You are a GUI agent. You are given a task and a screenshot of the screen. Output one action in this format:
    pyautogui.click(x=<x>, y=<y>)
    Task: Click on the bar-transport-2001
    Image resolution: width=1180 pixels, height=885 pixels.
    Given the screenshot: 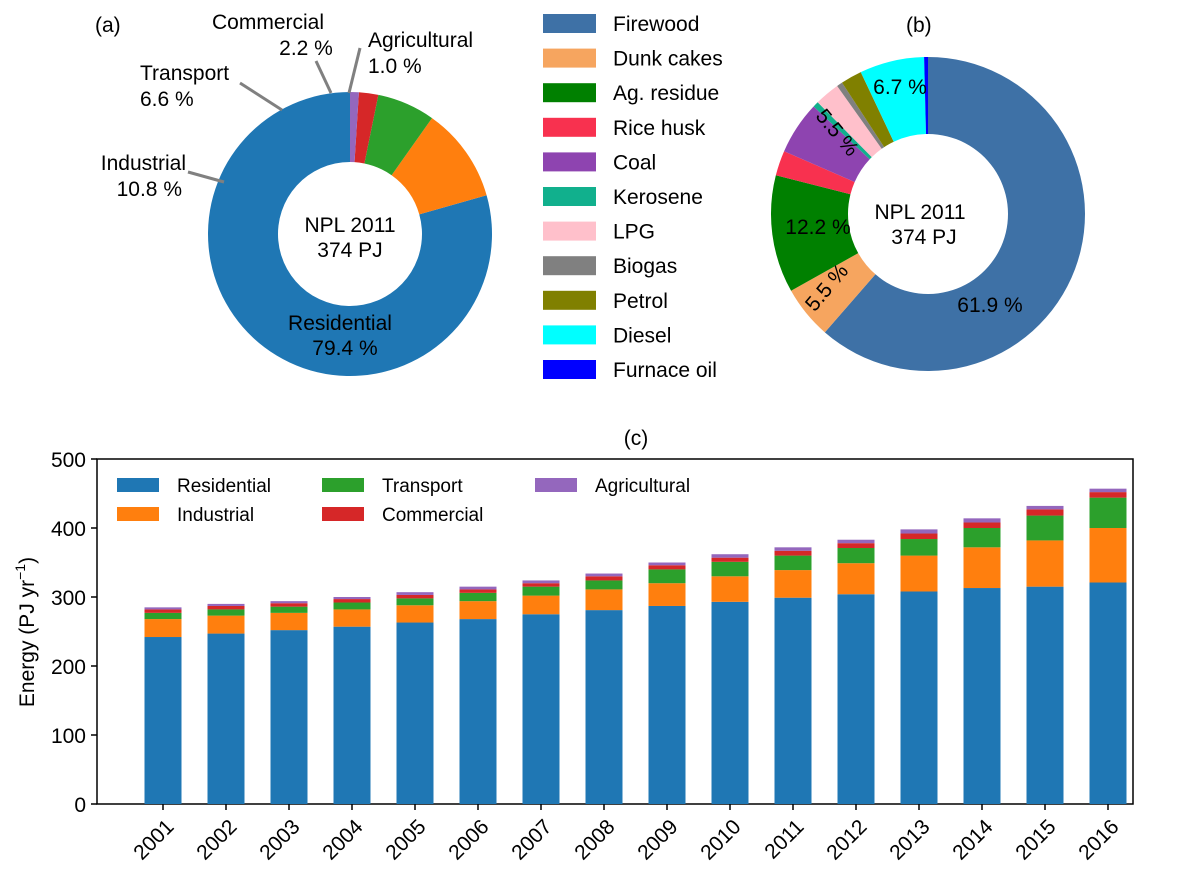 What is the action you would take?
    pyautogui.click(x=163, y=616)
    